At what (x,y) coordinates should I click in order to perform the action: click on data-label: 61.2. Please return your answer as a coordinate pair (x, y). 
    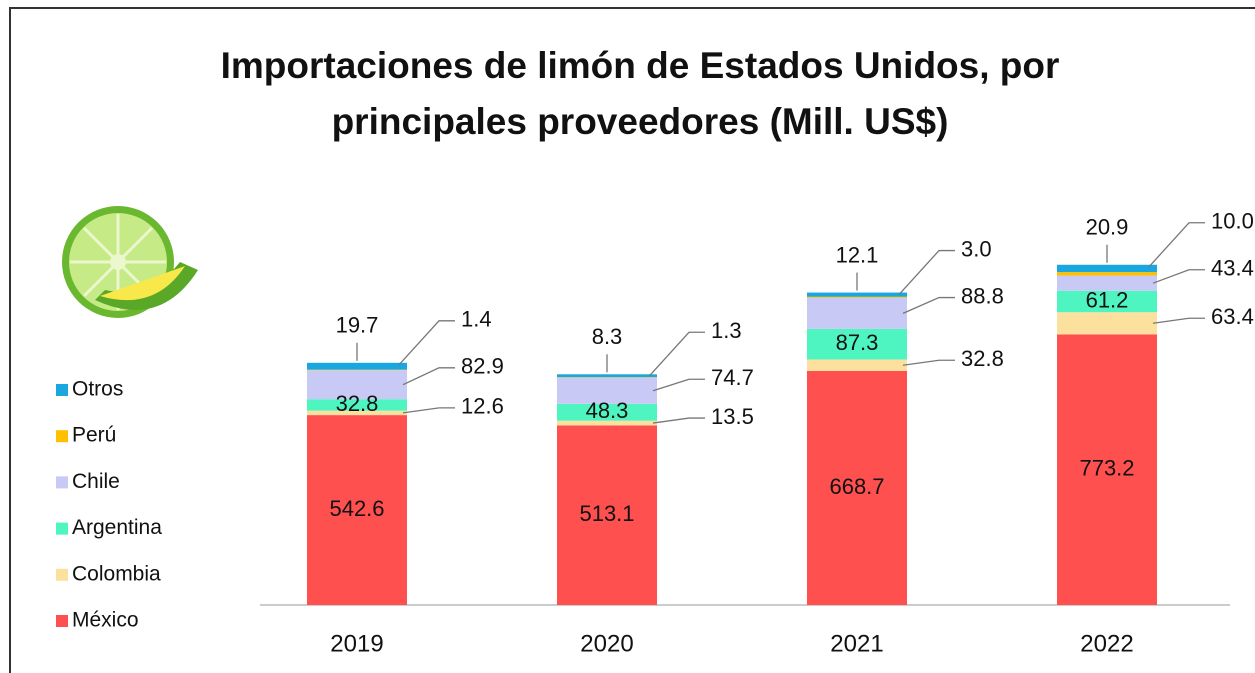
    Looking at the image, I should click on (1107, 299).